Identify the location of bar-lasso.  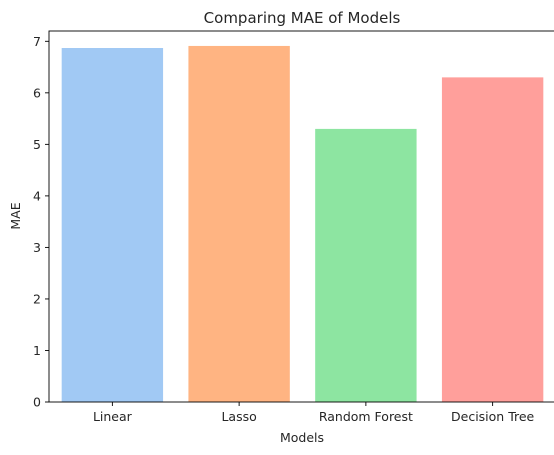
(239, 223).